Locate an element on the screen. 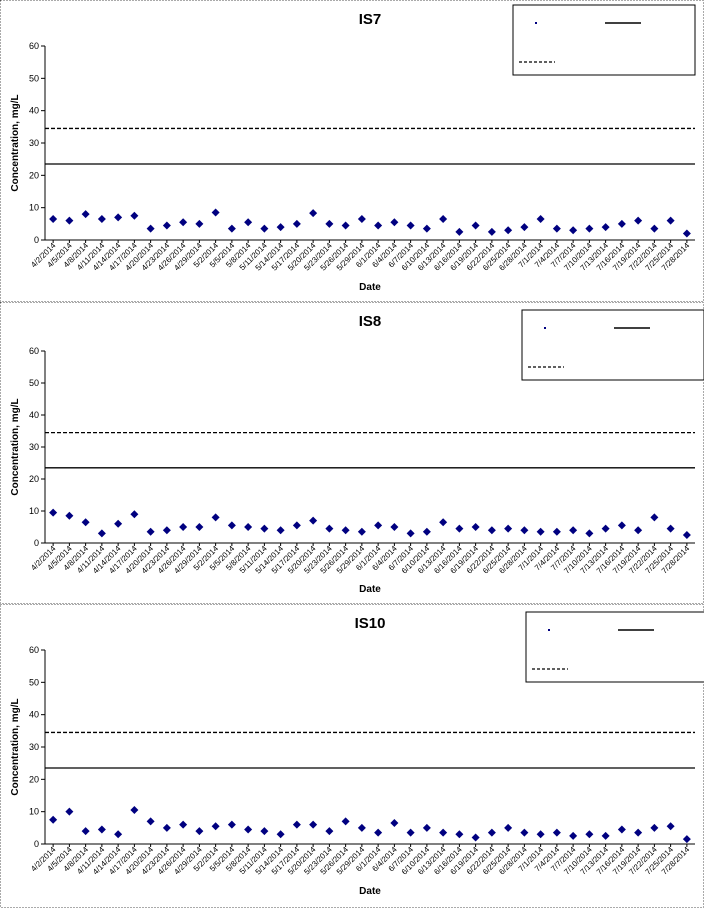  chart-title: IS8 is located at coordinates (370, 321).